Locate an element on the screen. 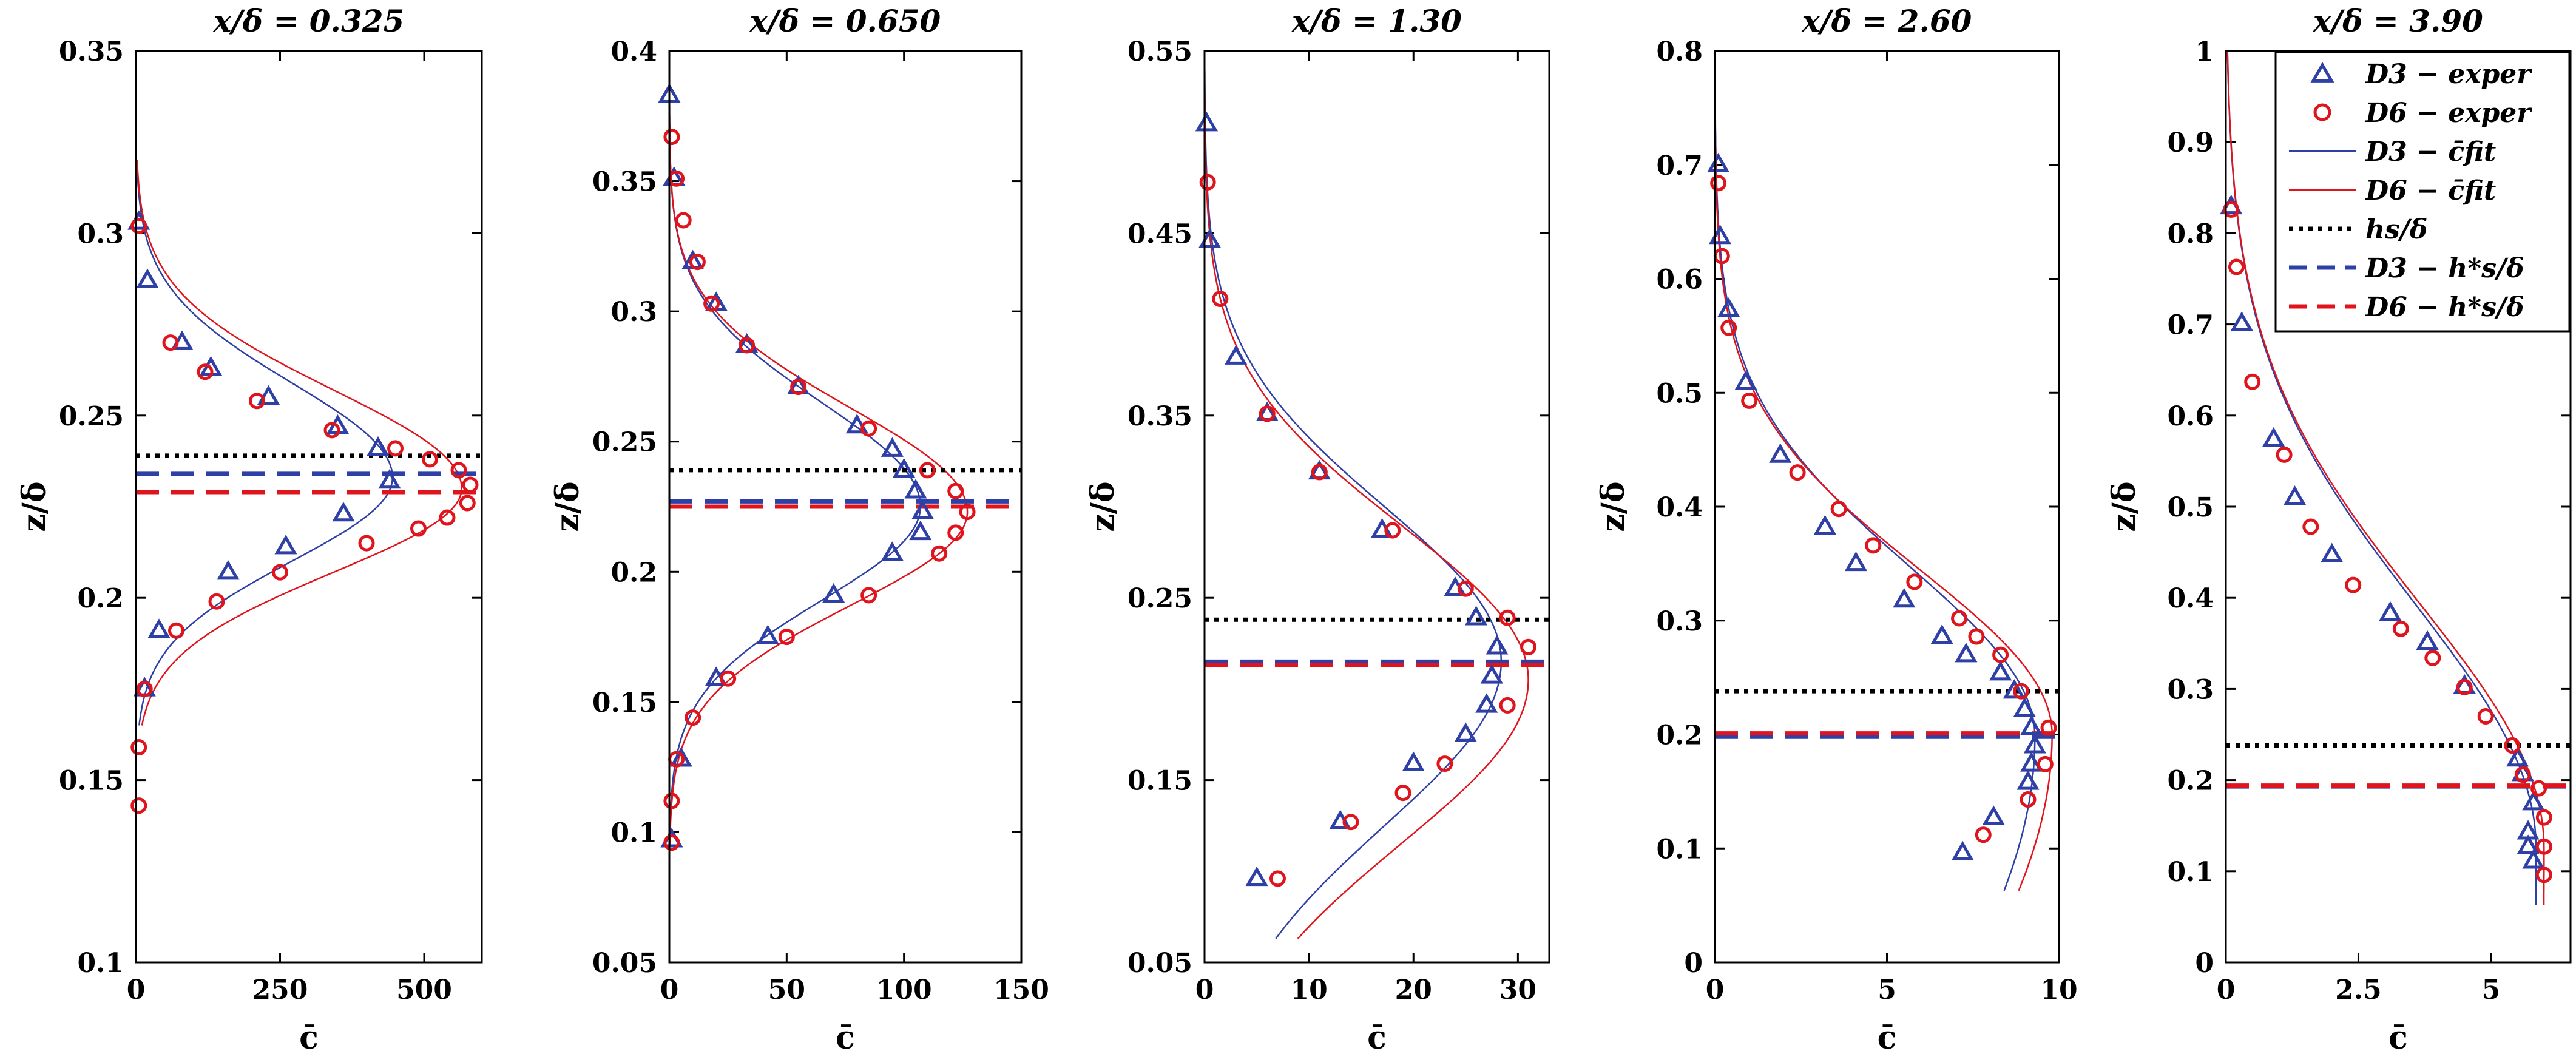 The width and height of the screenshot is (2576, 1054). plot-frame is located at coordinates (2398, 507).